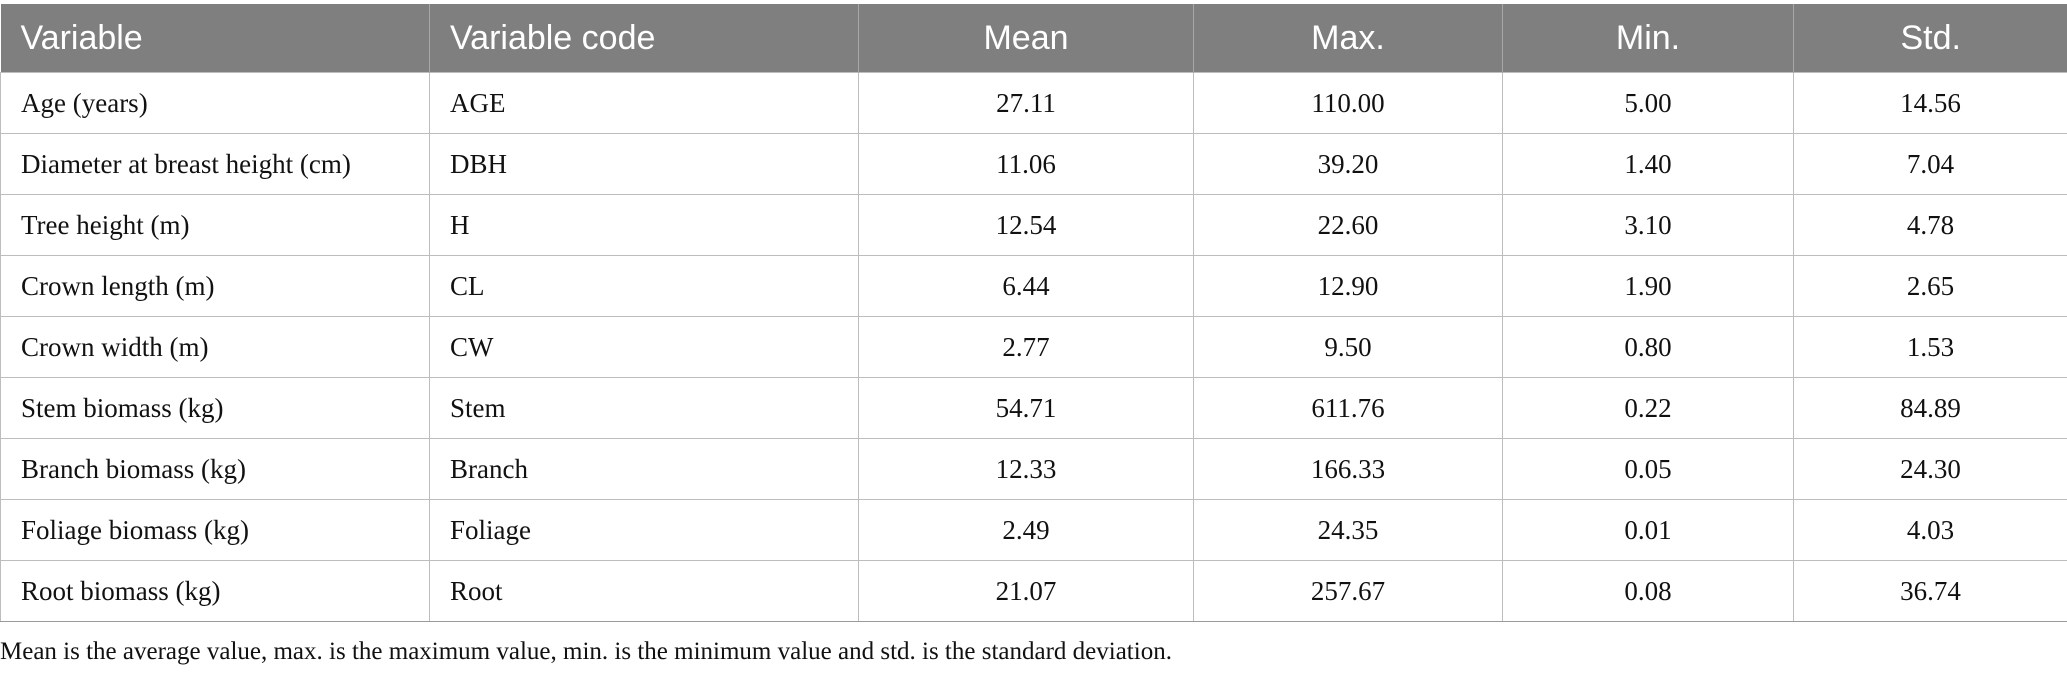  I want to click on table-row: Crown length (m) CL 6.44 12.90 1.90 2.65, so click(1033, 286).